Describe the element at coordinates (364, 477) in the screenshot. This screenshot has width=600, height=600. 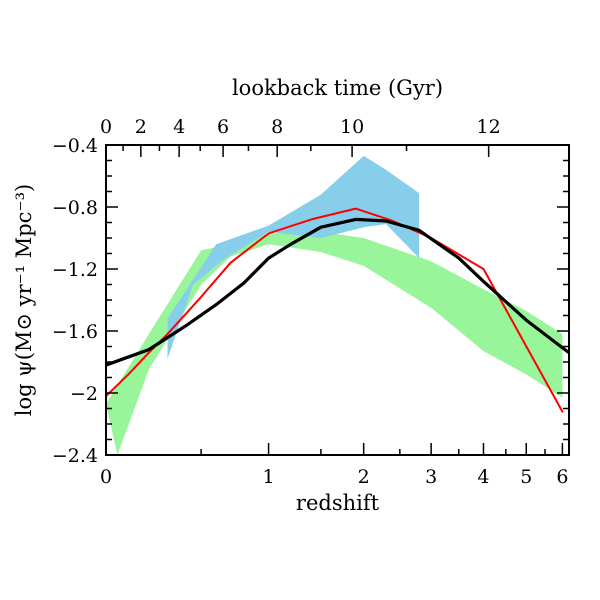
I see `x-tick-label: 2` at that location.